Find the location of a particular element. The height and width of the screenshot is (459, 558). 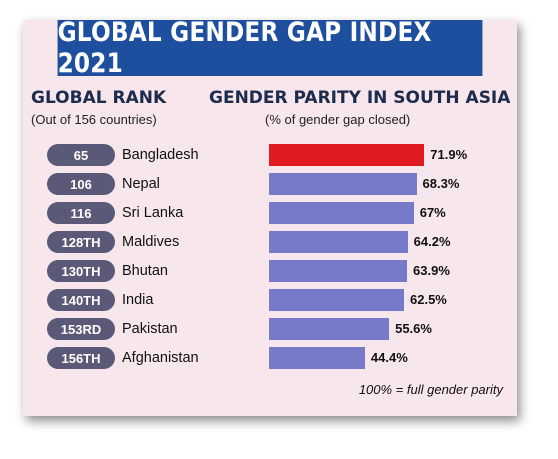

gender-parity-subheader: (% of gender gap closed) is located at coordinates (338, 119).